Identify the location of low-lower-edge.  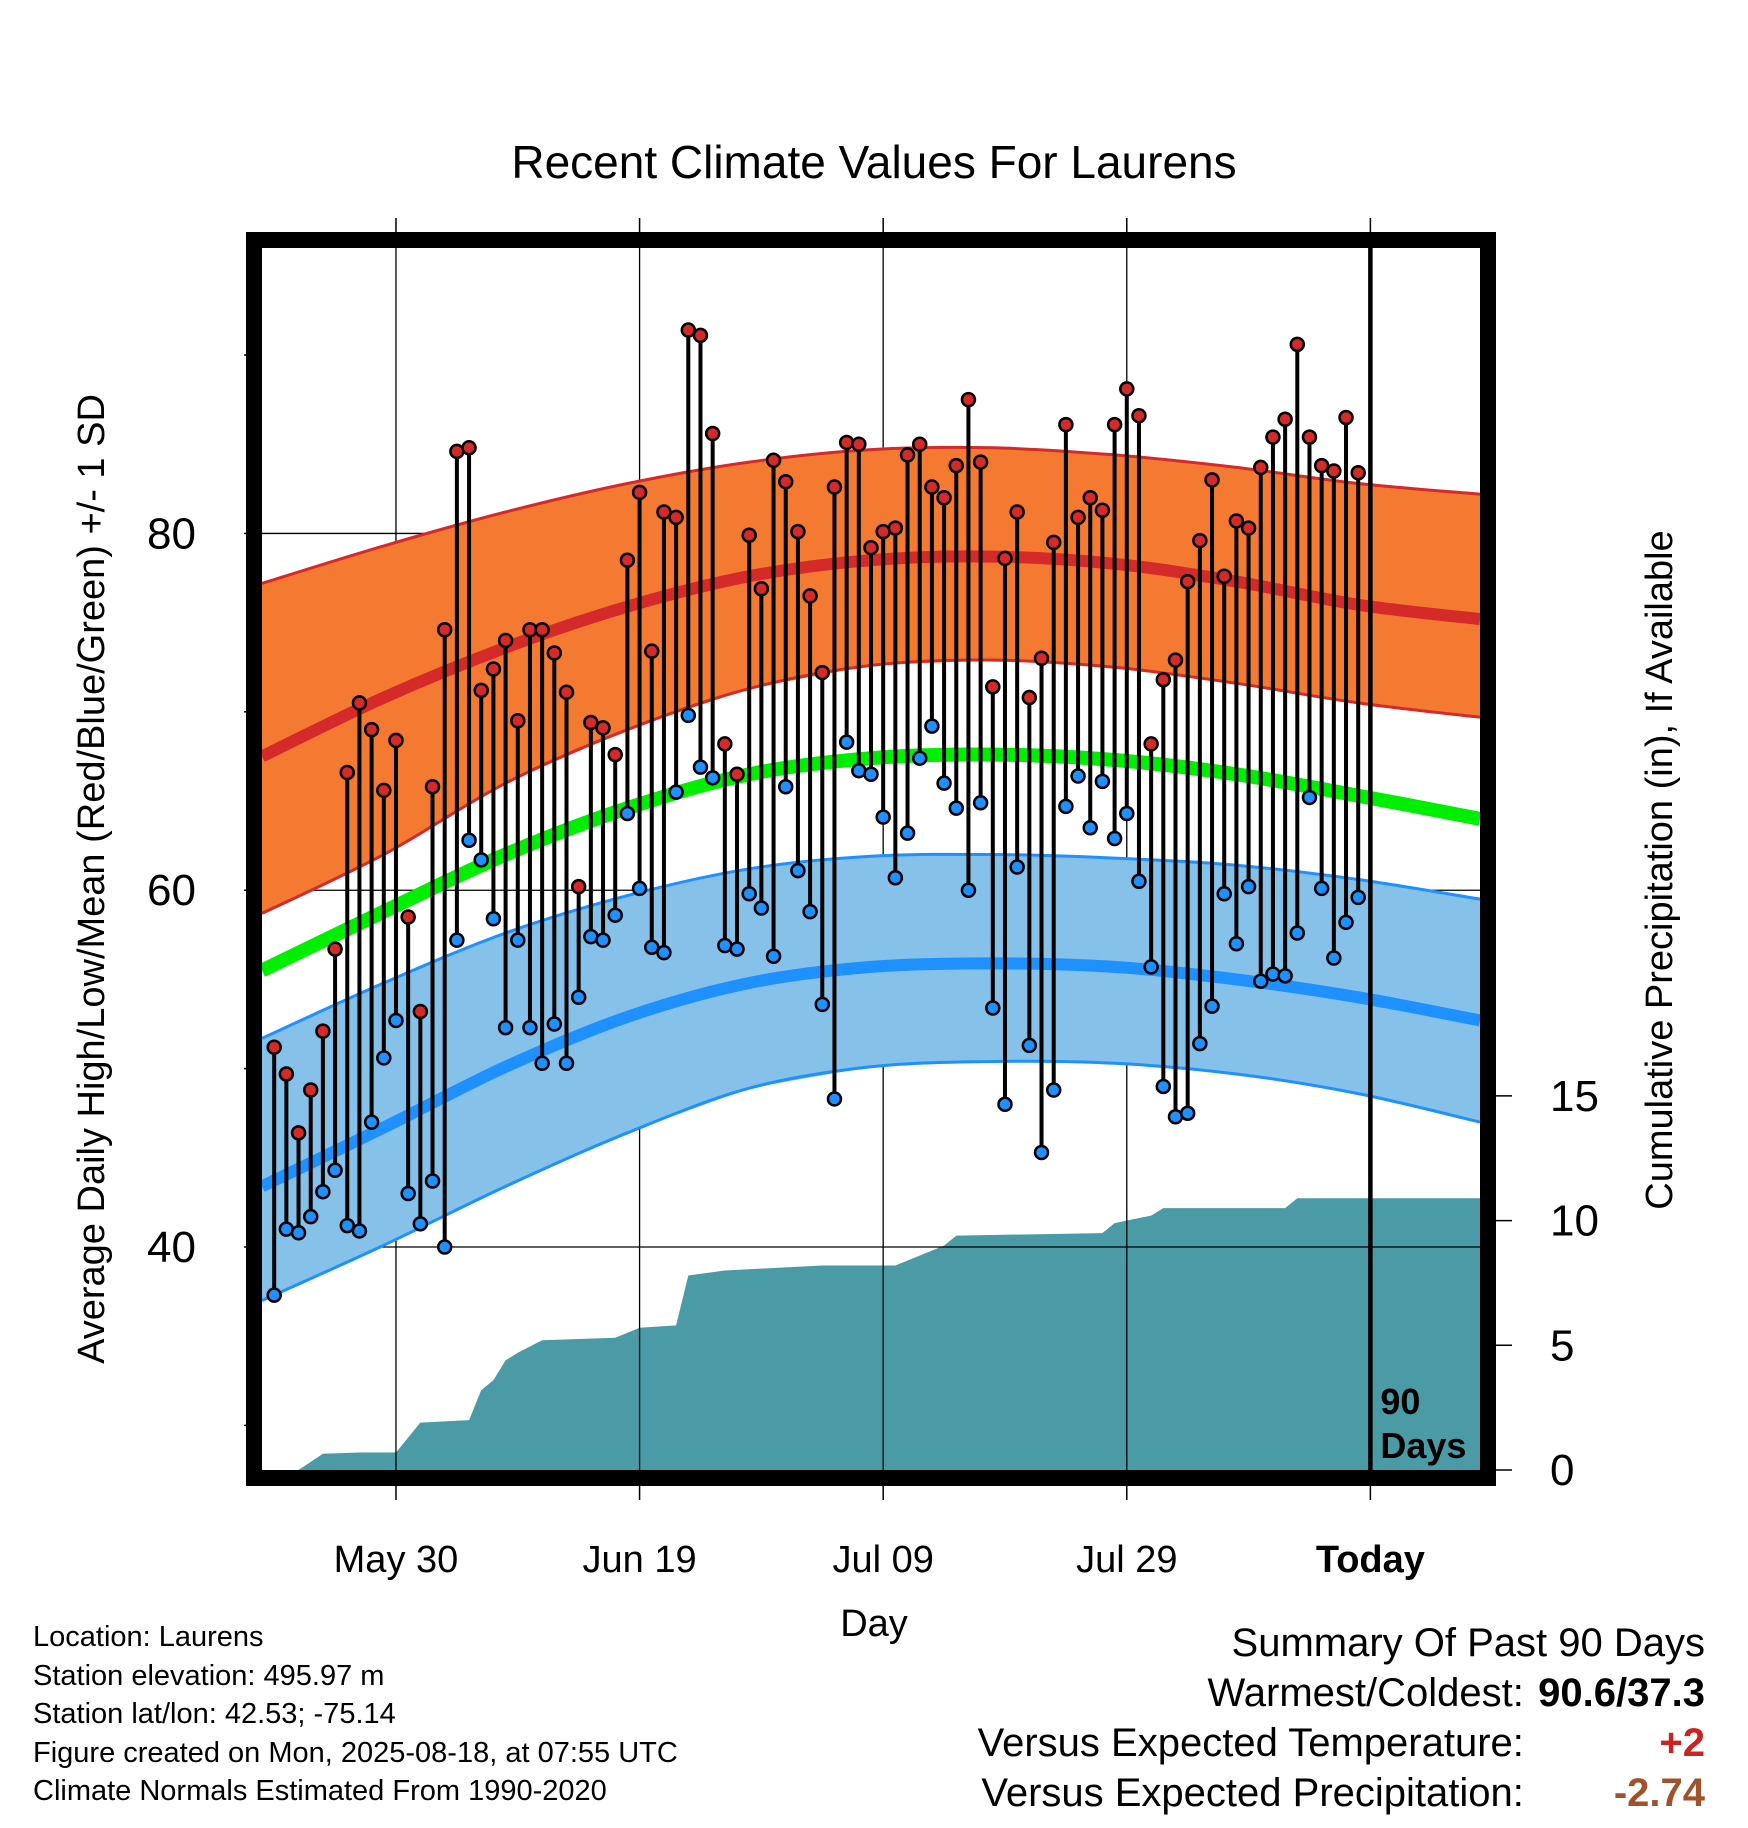
(871, 1180).